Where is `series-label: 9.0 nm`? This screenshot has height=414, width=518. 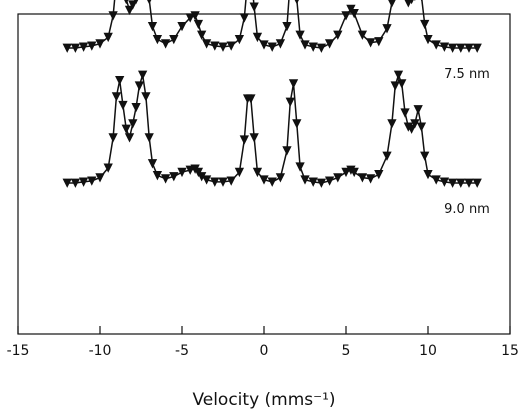 series-label: 9.0 nm is located at coordinates (467, 209).